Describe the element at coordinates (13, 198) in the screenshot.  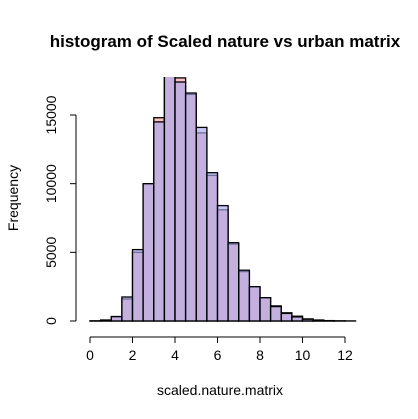
I see `y-axis-label: Frequency` at that location.